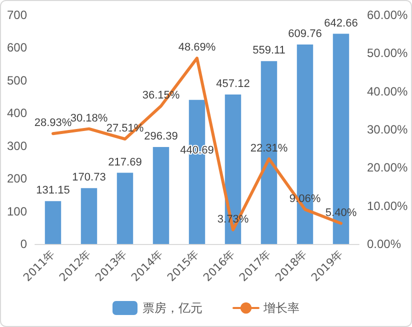 This screenshot has height=327, width=412. I want to click on y2-tick-label: 10.00%, so click(387, 205).